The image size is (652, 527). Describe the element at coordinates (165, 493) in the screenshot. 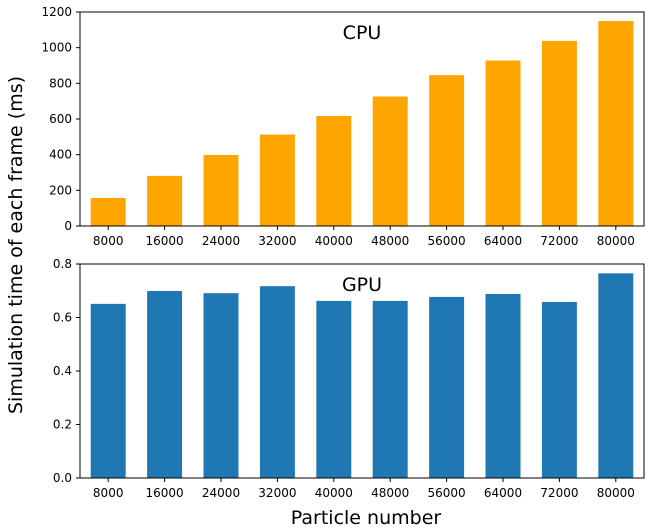

I see `gpu-x-tick-label: 16000` at that location.